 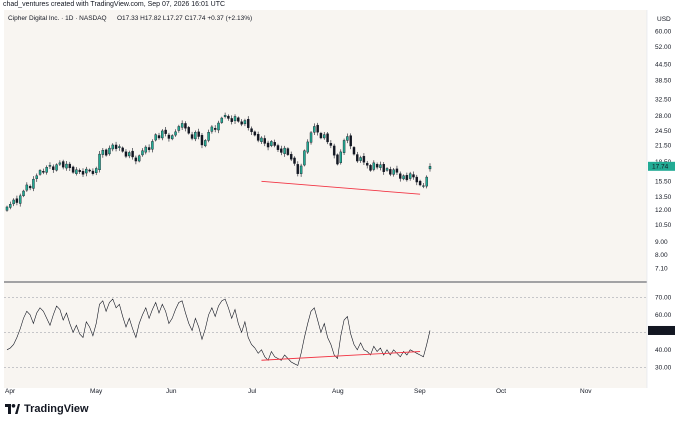 What do you see at coordinates (47, 409) in the screenshot?
I see `tradingview-brand: TradingView` at bounding box center [47, 409].